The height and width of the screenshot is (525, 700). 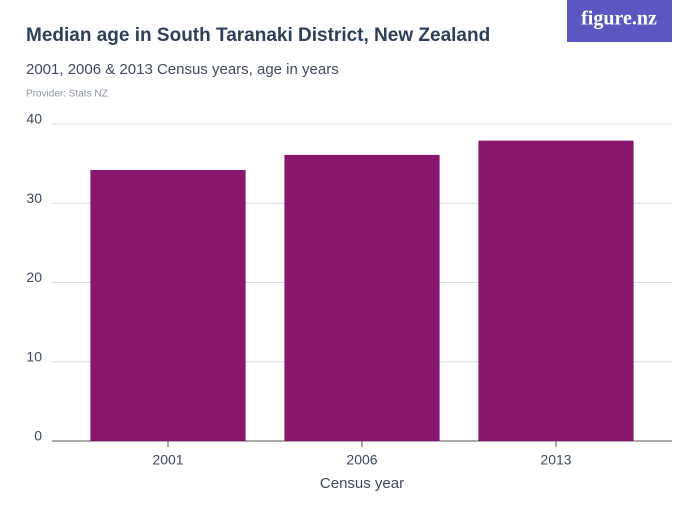 What do you see at coordinates (555, 460) in the screenshot?
I see `x-tick-label: 2013` at bounding box center [555, 460].